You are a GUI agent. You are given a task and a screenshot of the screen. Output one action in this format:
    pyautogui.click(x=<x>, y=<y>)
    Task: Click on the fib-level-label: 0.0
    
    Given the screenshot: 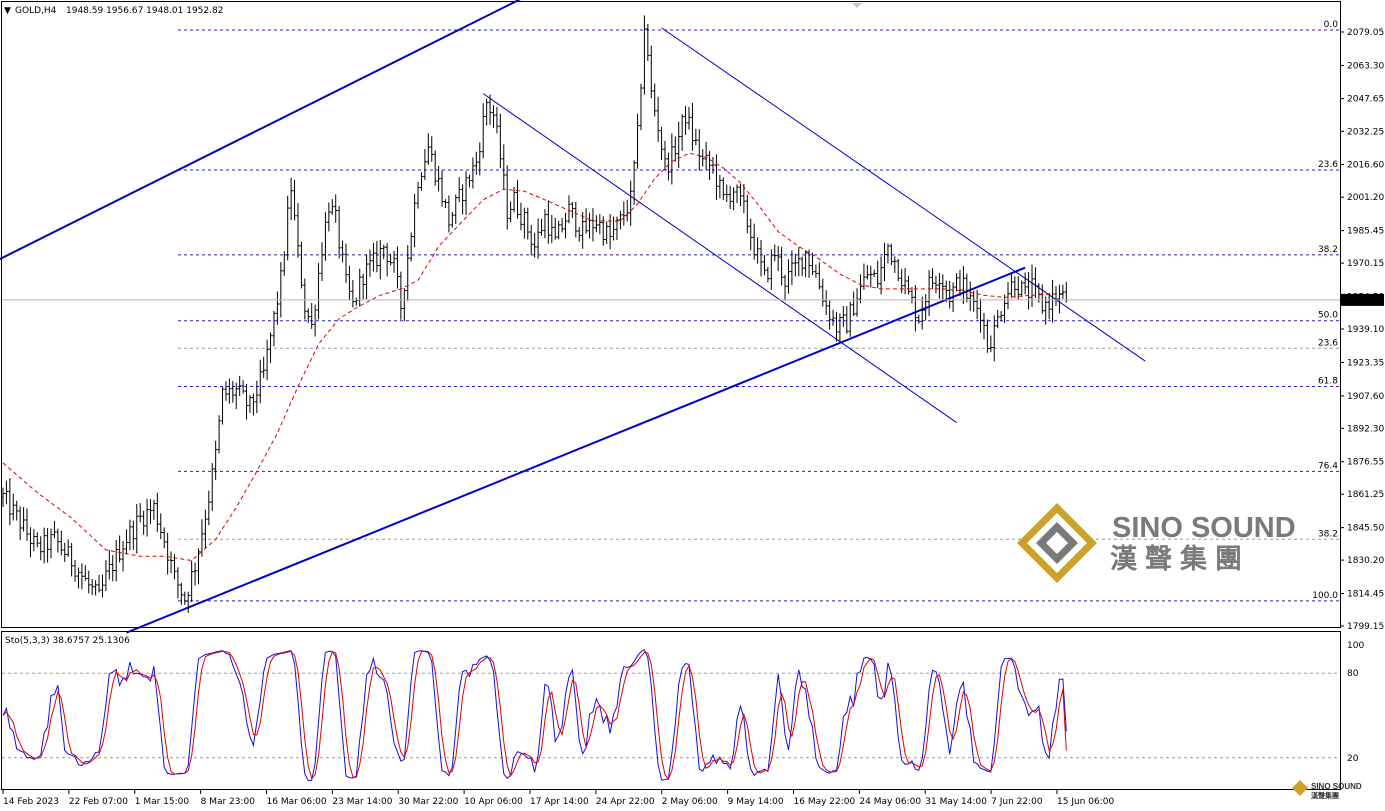 What is the action you would take?
    pyautogui.click(x=1331, y=25)
    